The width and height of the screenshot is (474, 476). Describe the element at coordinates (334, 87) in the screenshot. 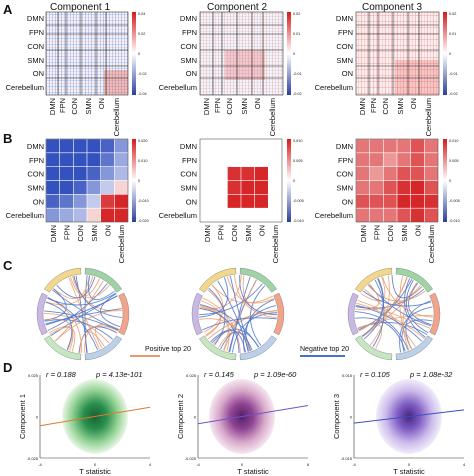

I see `a3-row-cerebellum: Cerebellum` at that location.